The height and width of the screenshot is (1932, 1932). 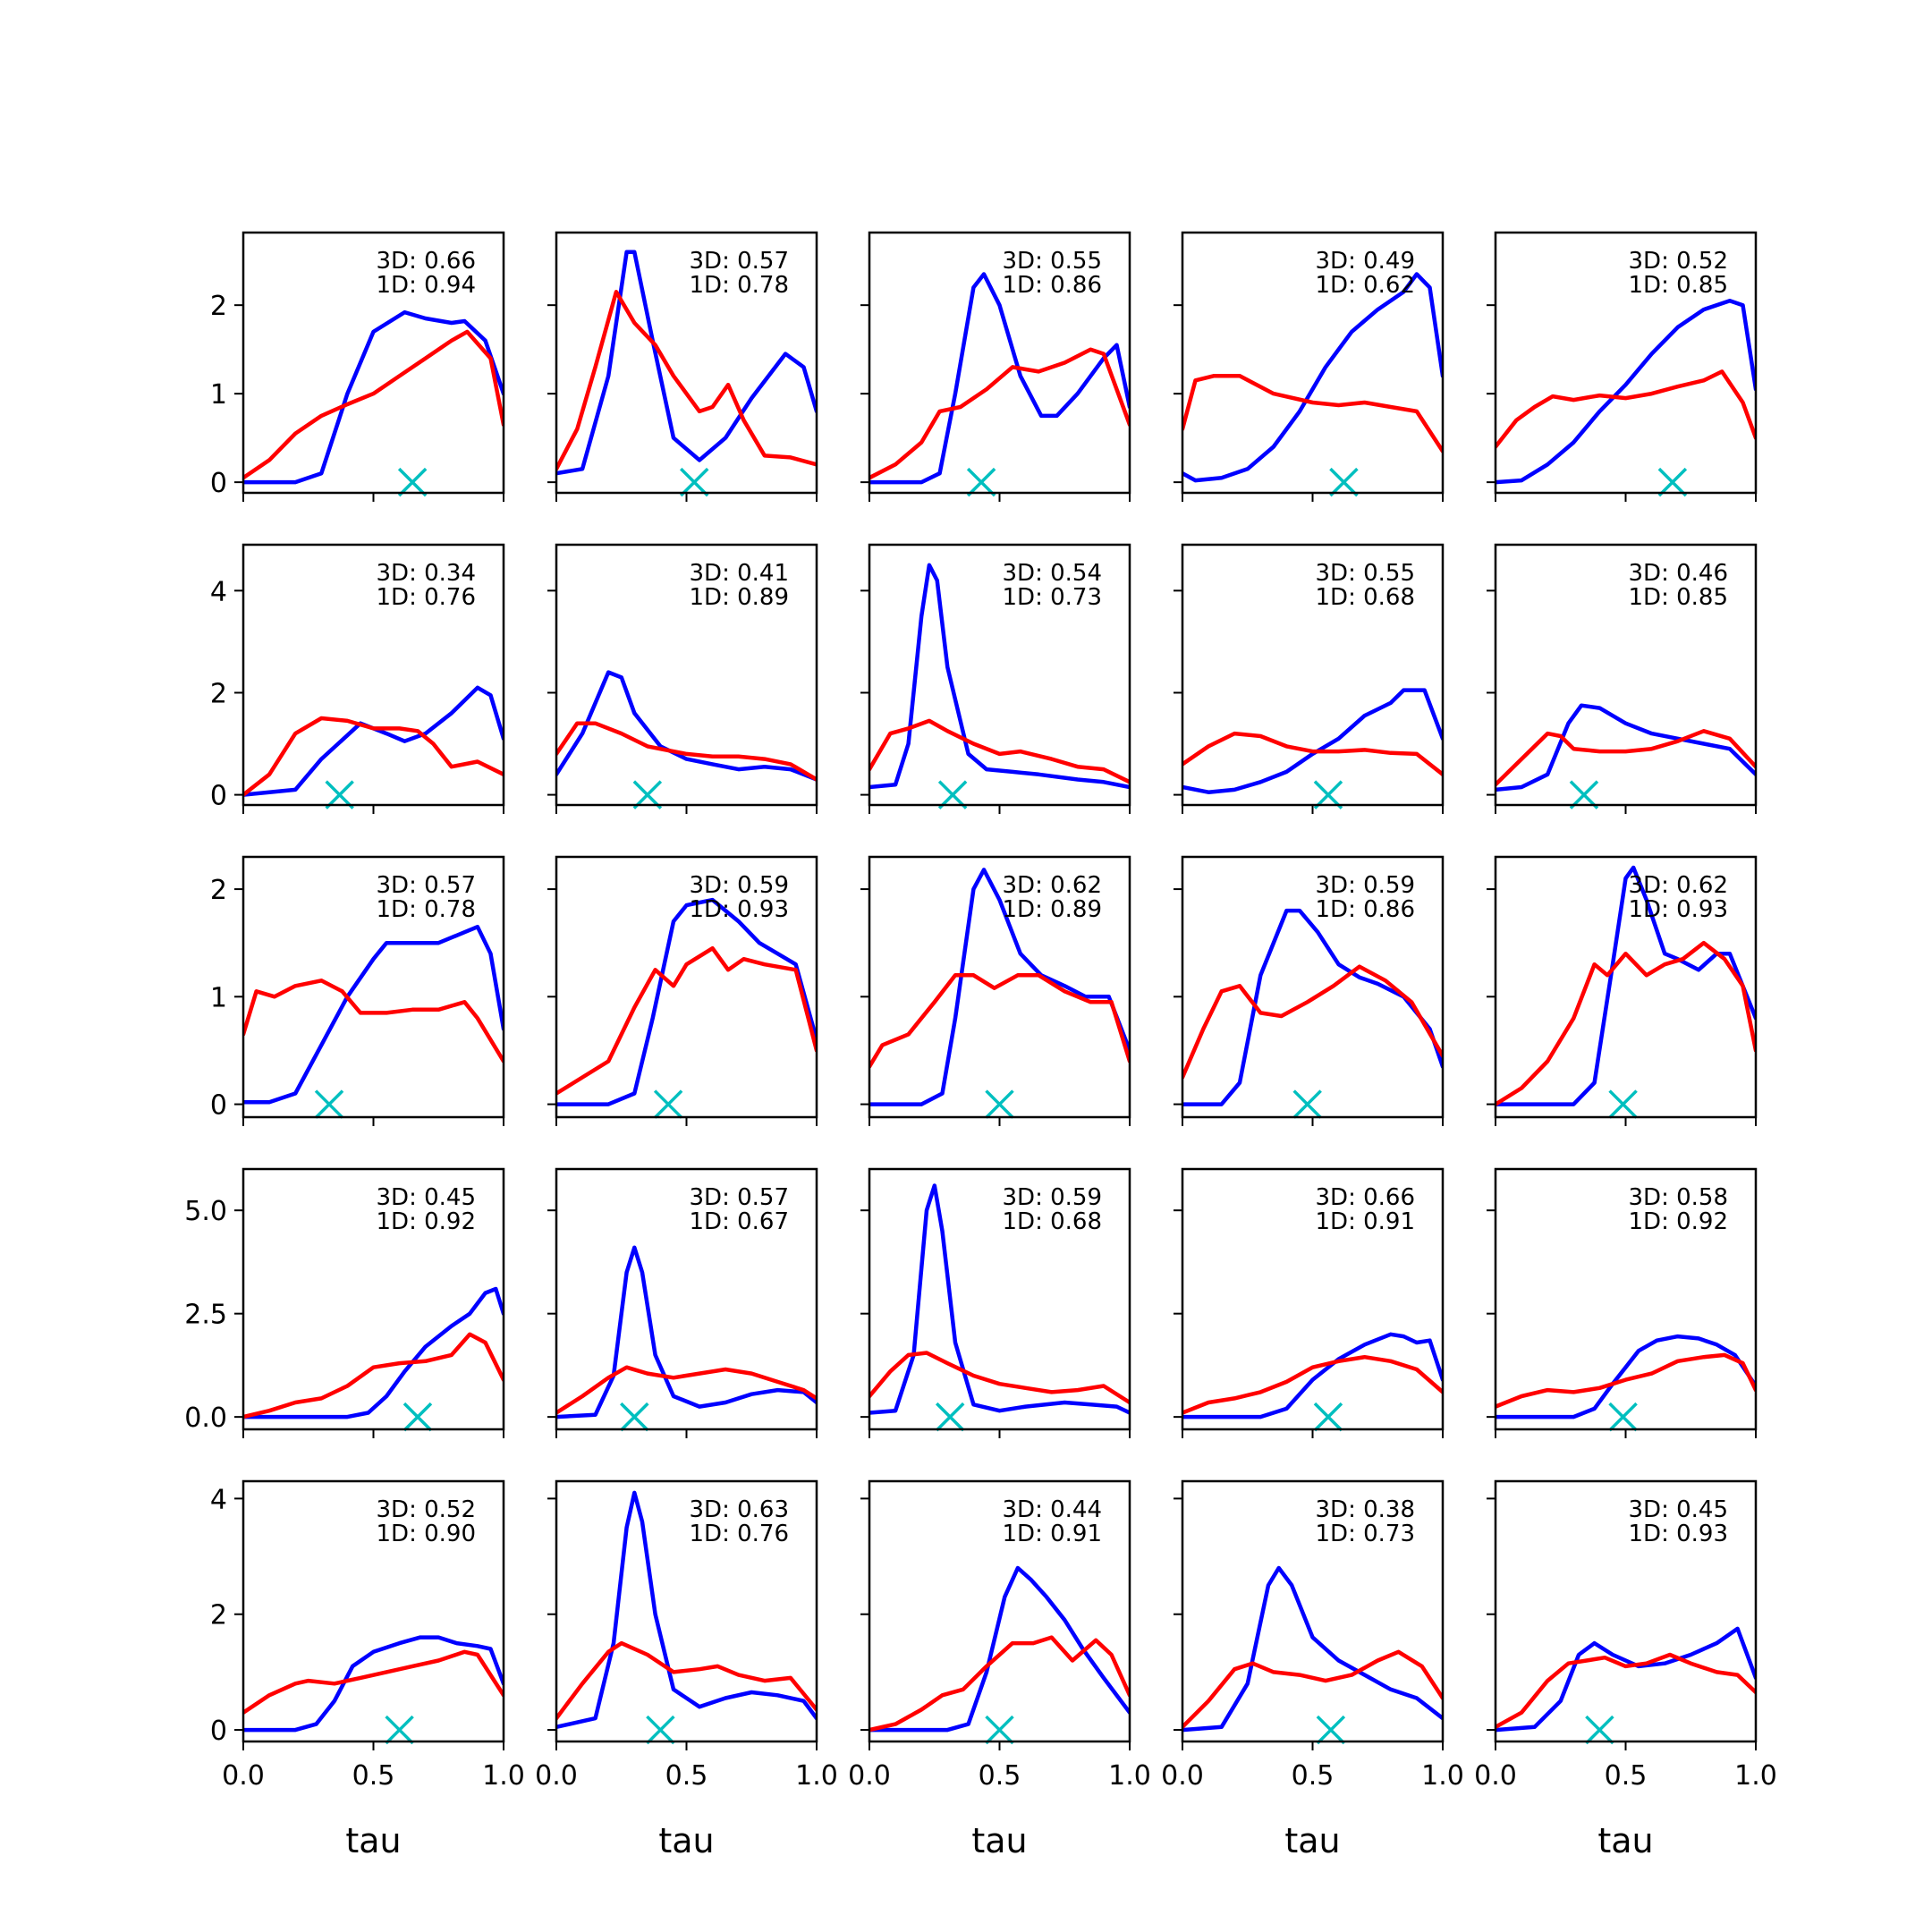 I want to click on score-annotation: 1D: 0.90, so click(x=426, y=1534).